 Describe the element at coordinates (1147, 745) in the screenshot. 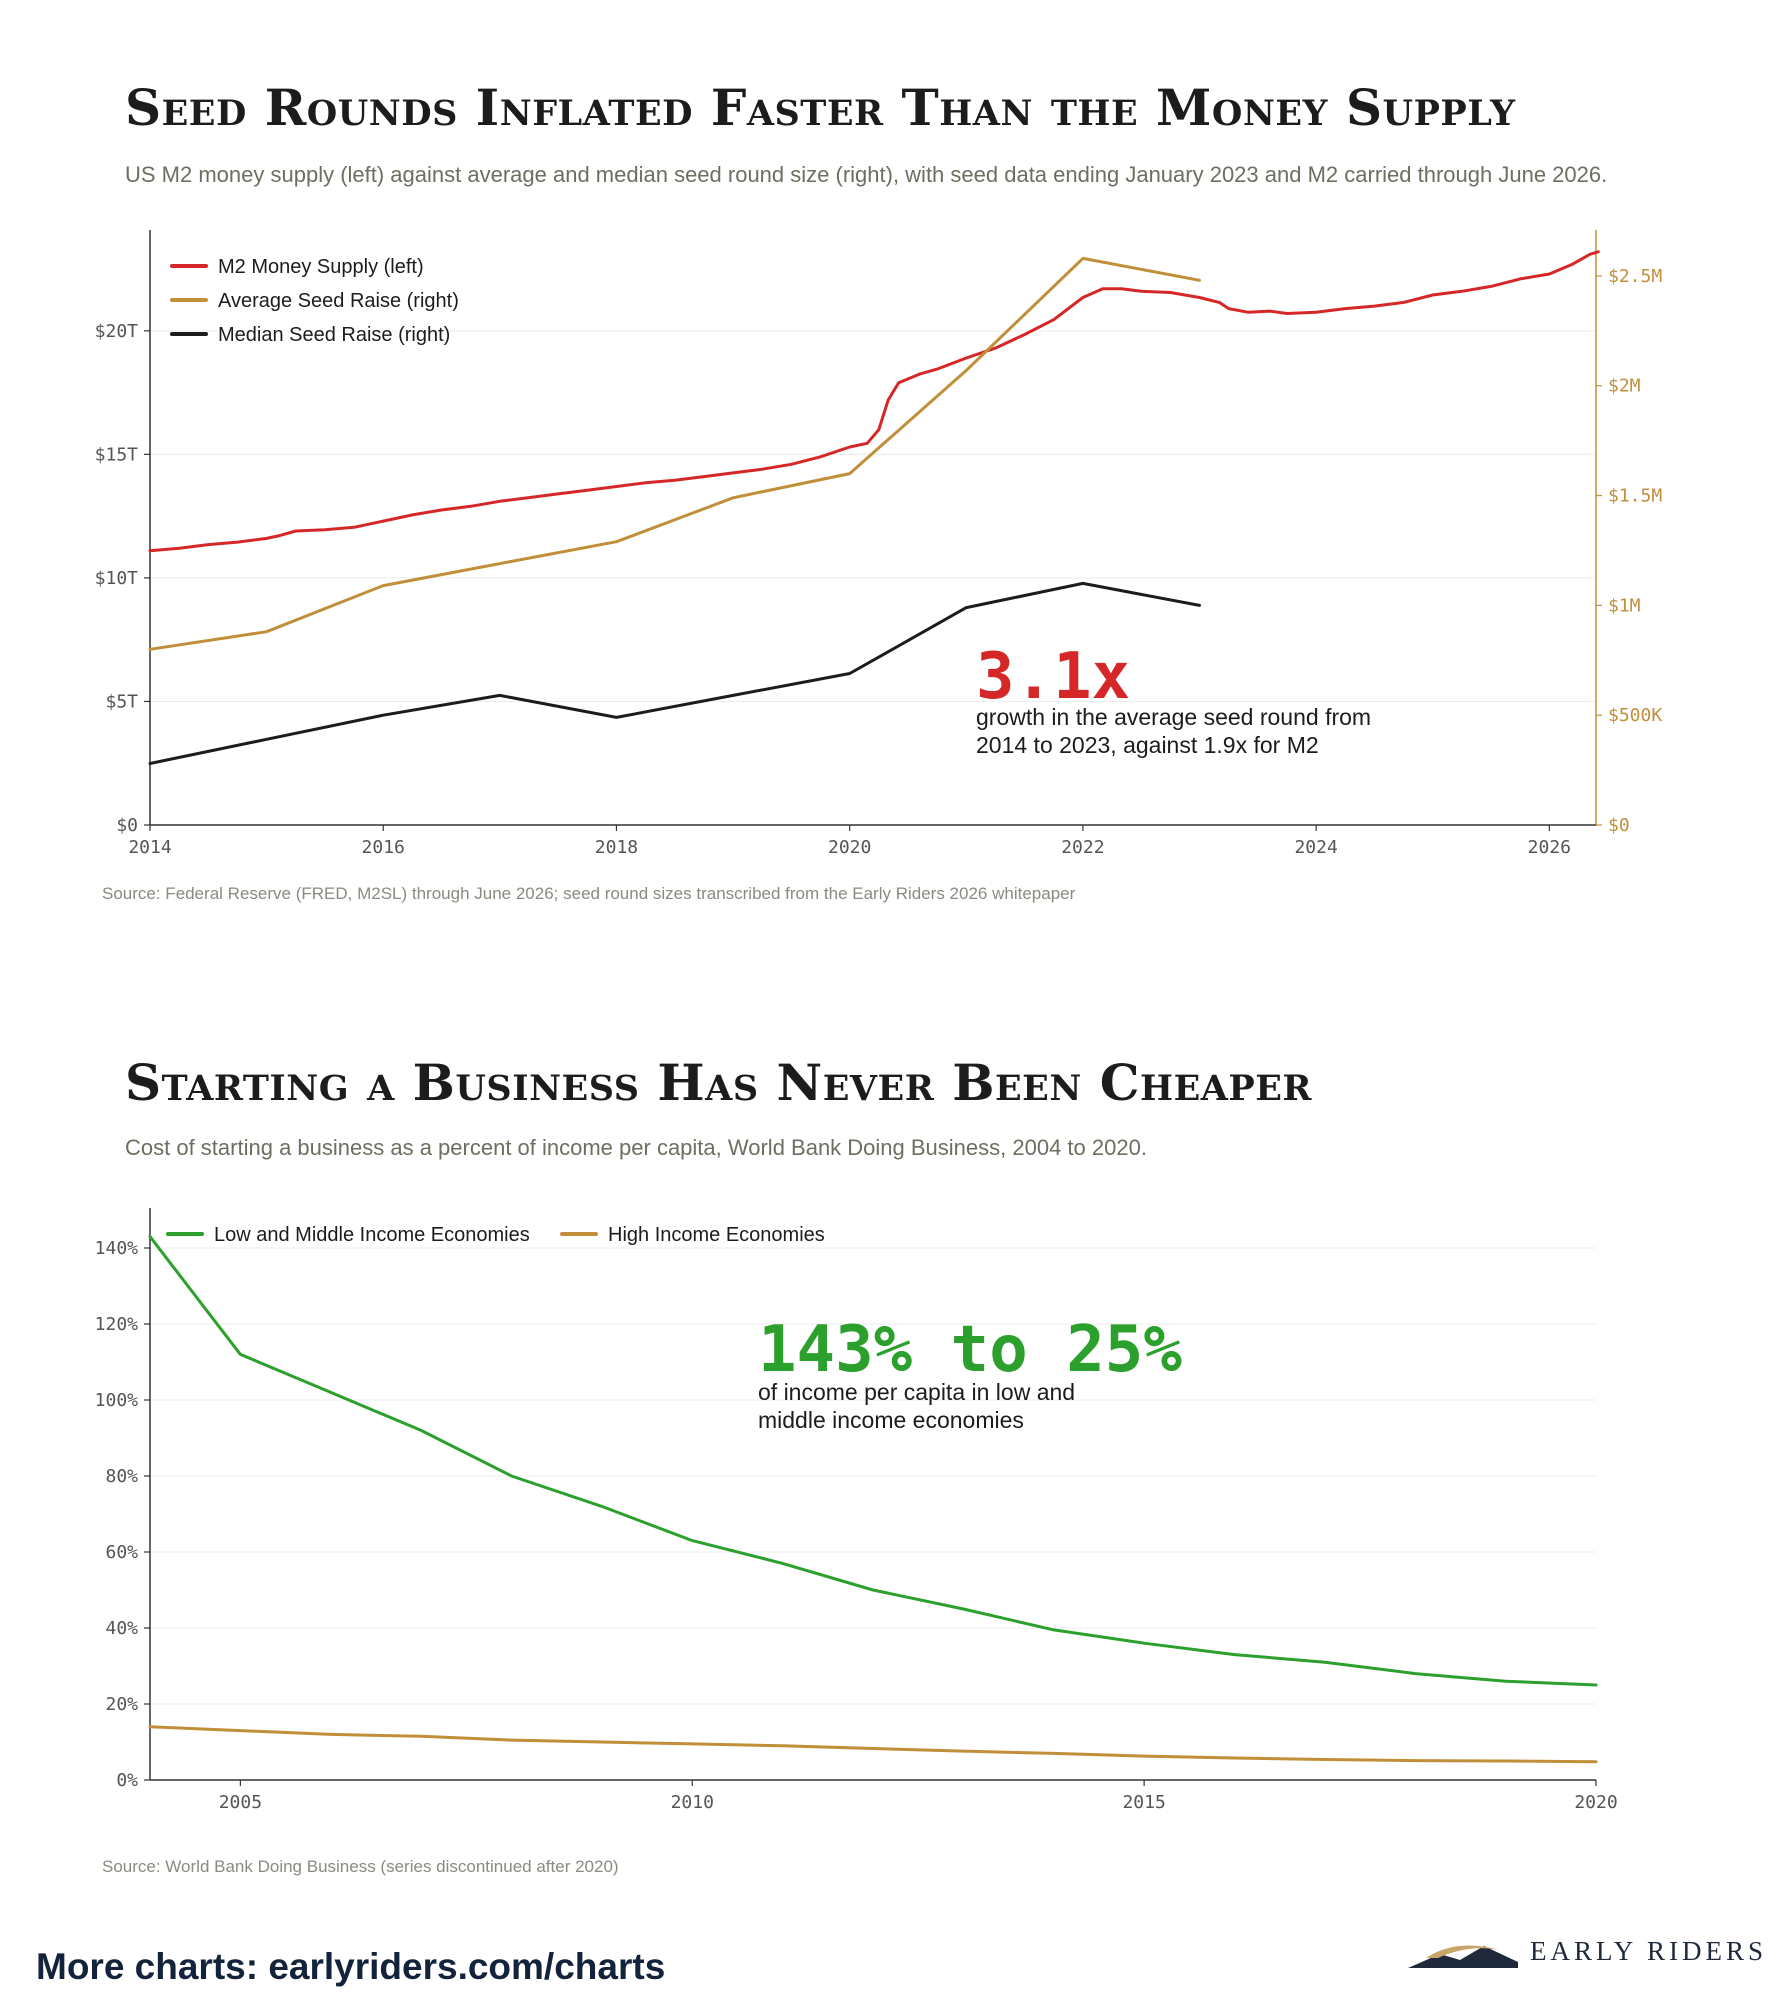

I see `chart1-annotation-line2: 2014 to 2023, against 1.9x for M2` at that location.